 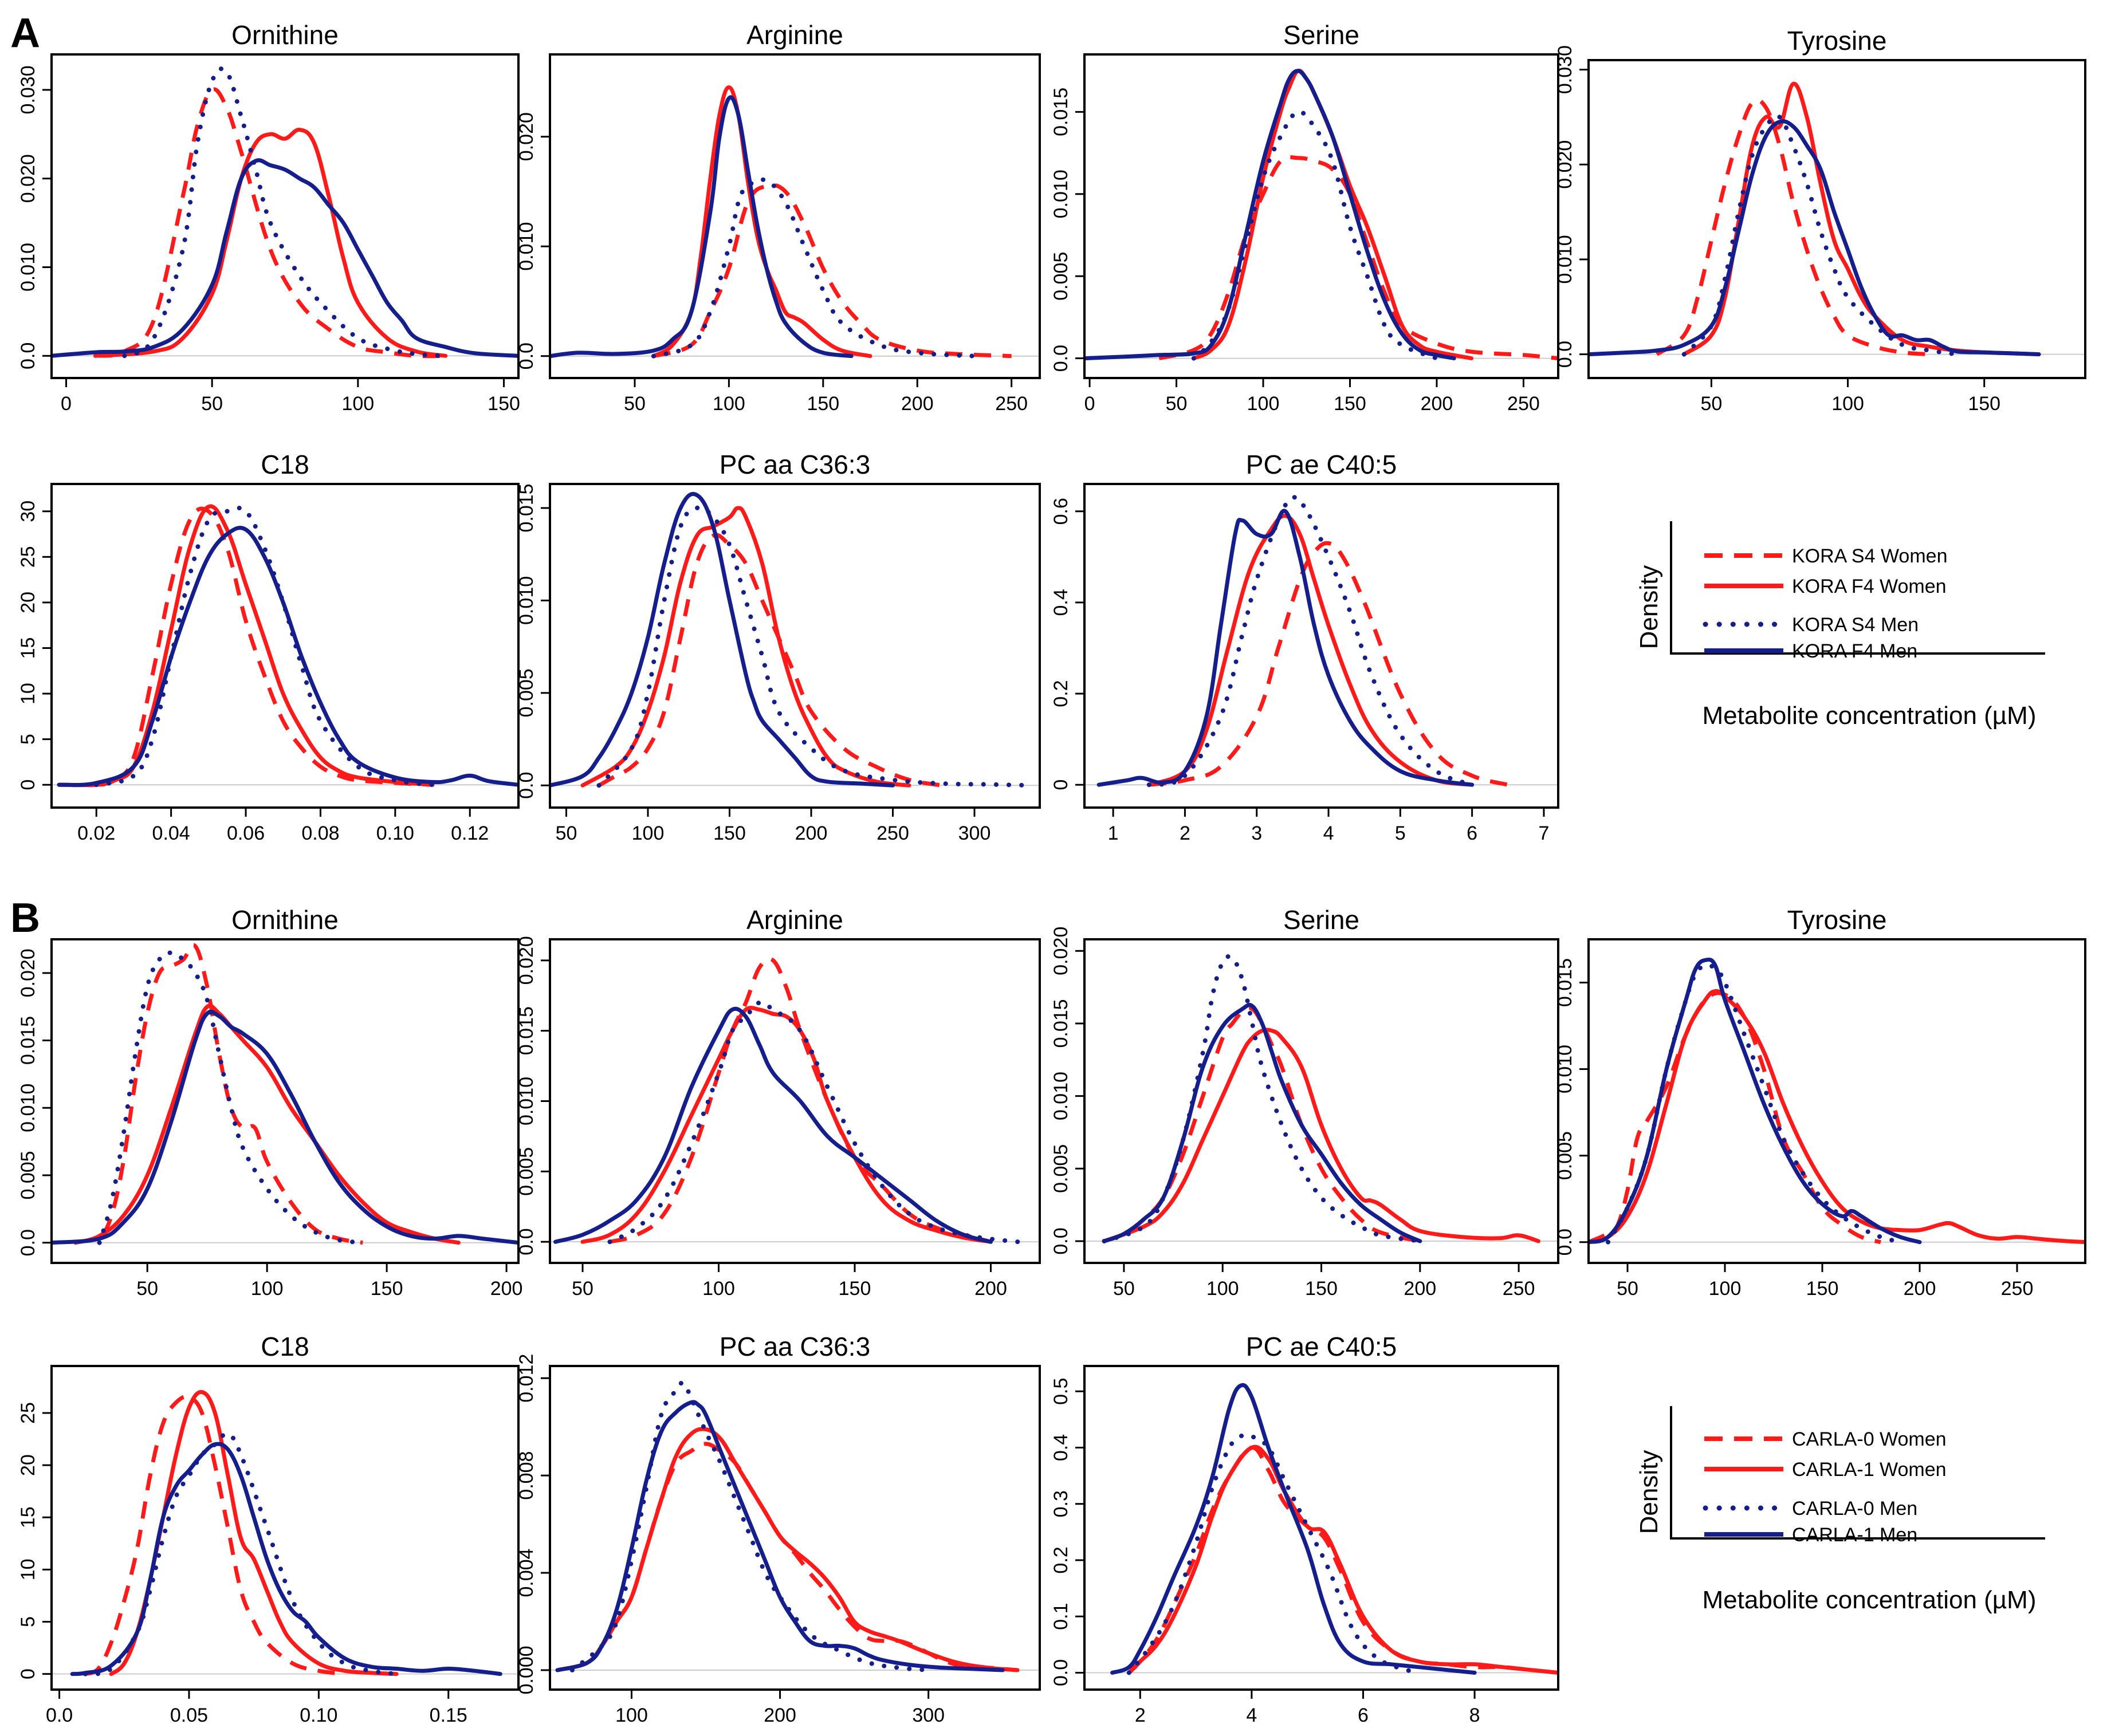 What do you see at coordinates (246, 833) in the screenshot?
I see `x-tick-label: 0.06` at bounding box center [246, 833].